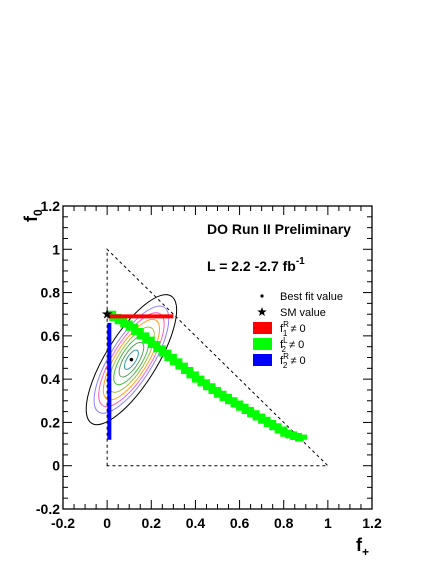 This screenshot has height=576, width=445. I want to click on x-tick-label: 0.4, so click(196, 523).